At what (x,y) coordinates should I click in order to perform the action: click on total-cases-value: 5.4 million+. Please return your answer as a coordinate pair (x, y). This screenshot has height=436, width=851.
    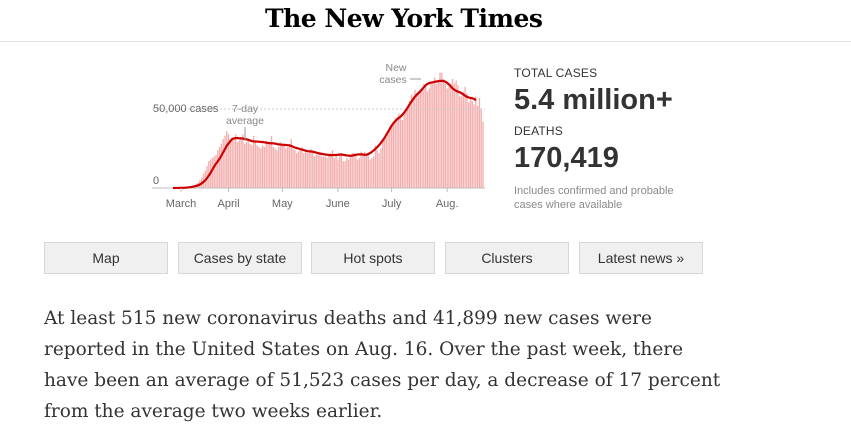
    Looking at the image, I should click on (593, 100).